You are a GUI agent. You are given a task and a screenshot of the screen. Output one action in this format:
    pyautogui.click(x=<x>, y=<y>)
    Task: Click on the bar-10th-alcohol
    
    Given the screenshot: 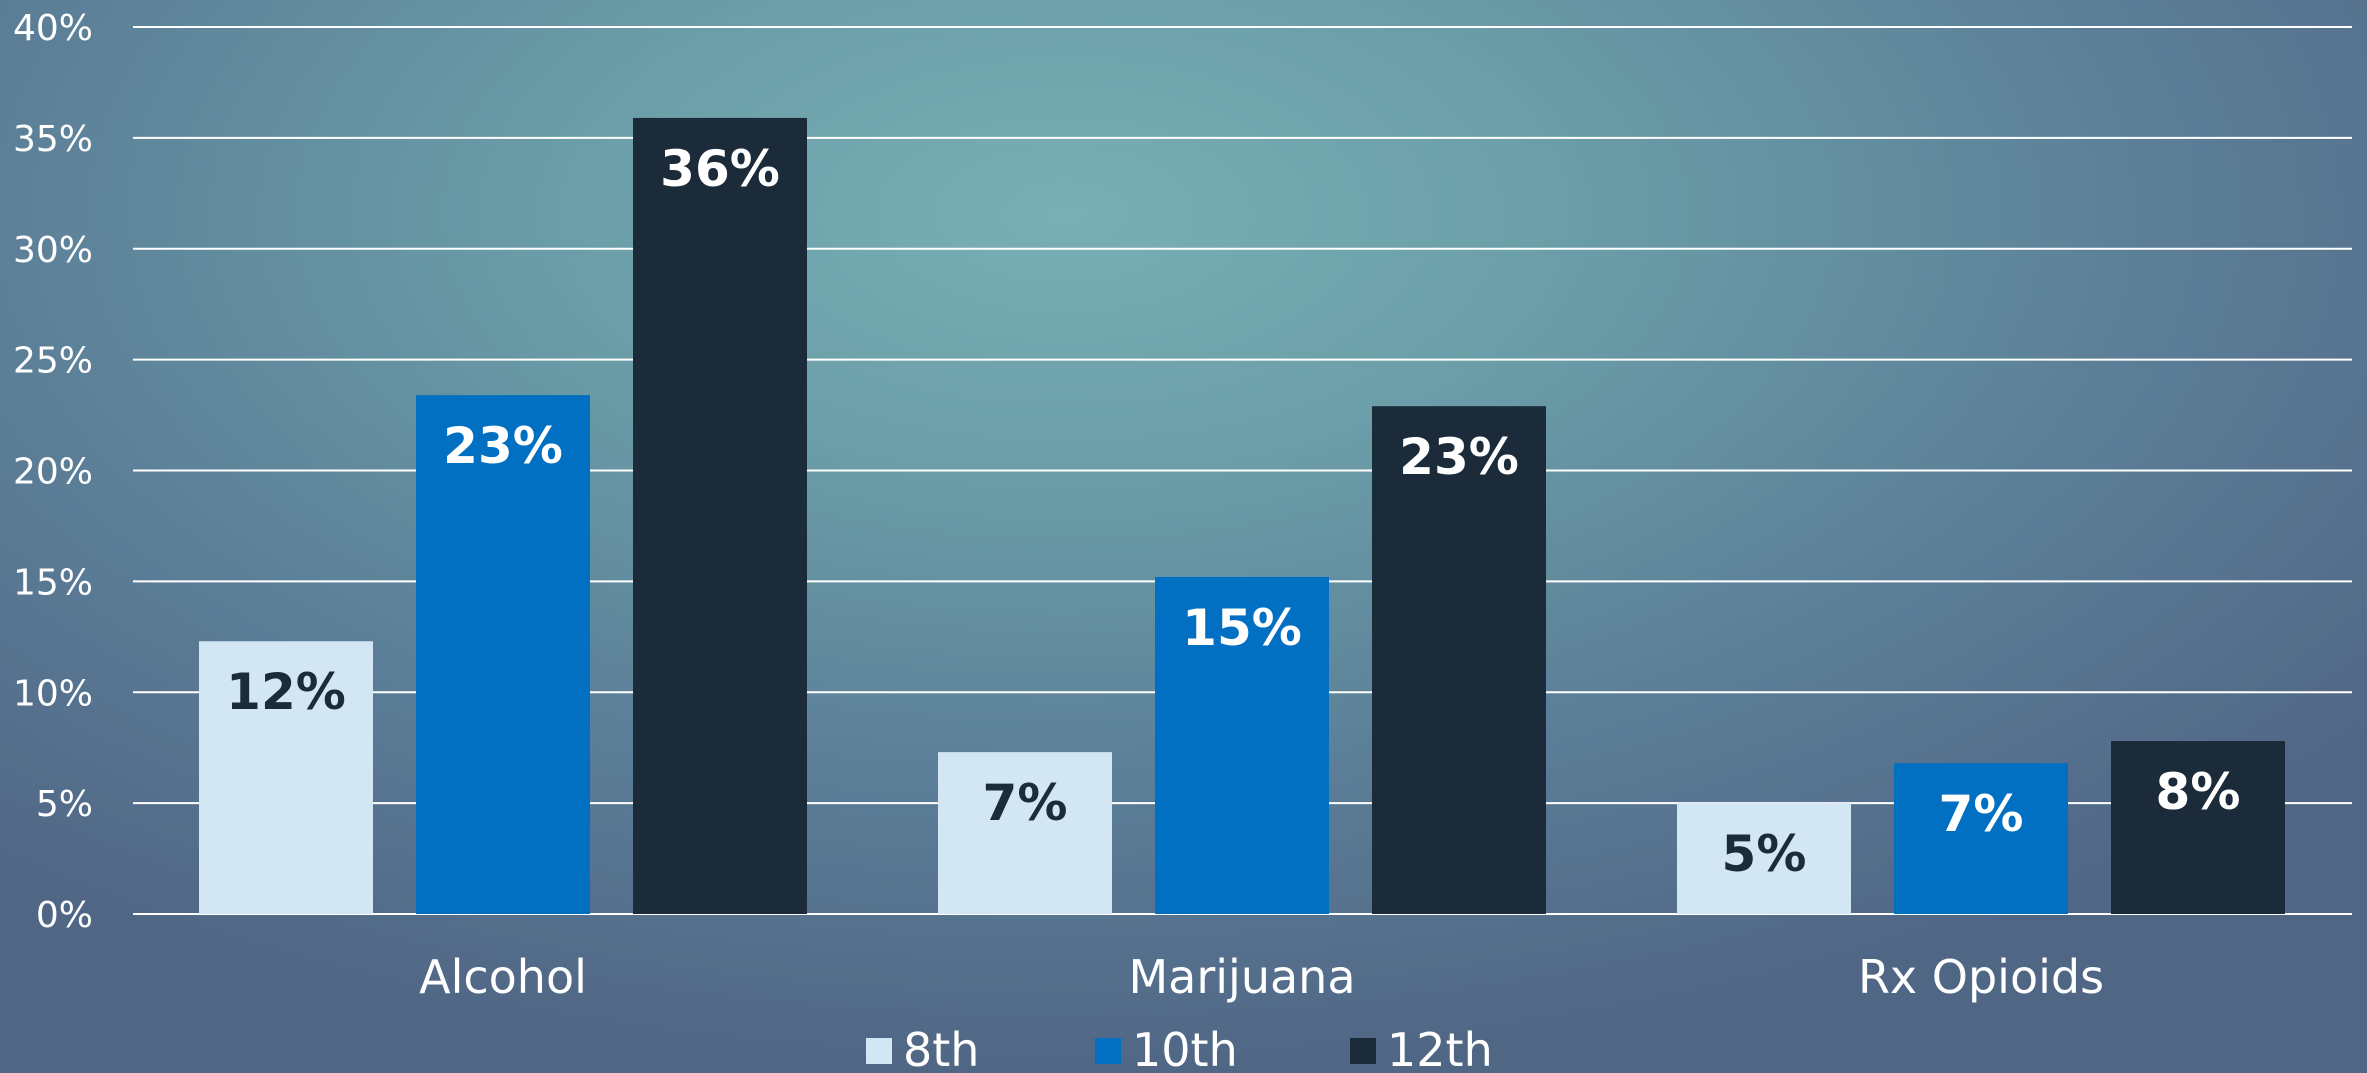 What is the action you would take?
    pyautogui.click(x=503, y=655)
    